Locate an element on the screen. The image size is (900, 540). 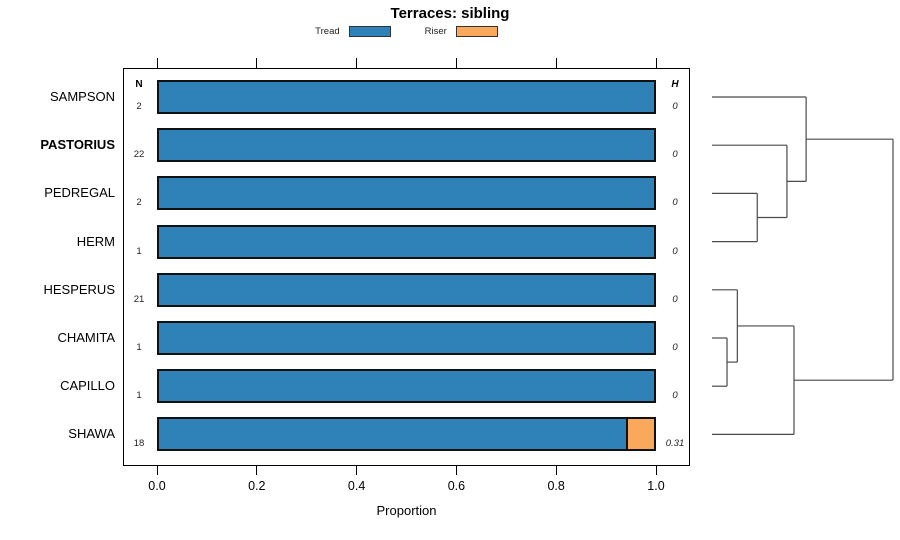
category-label: HERM is located at coordinates (95, 241).